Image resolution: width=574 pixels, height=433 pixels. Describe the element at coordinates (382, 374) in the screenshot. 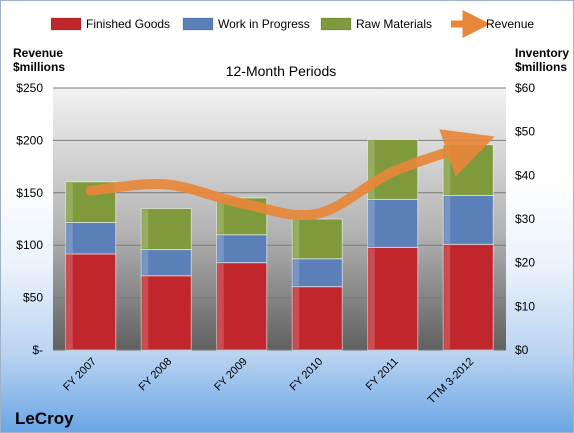

I see `x-tick-label: FY 2011` at that location.